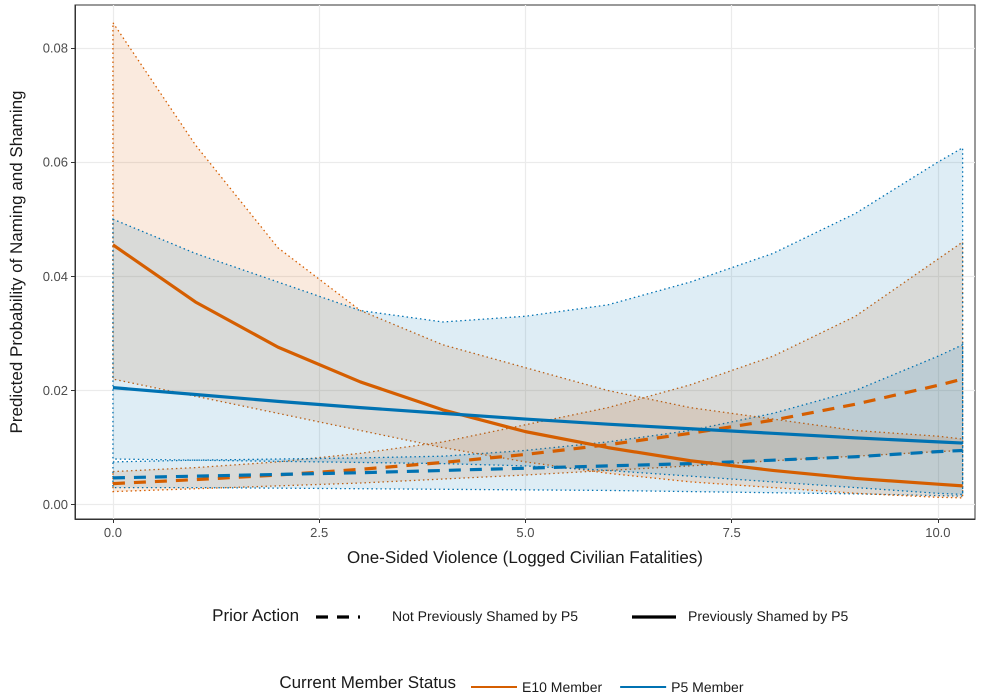  What do you see at coordinates (367, 682) in the screenshot?
I see `legend-title: Current Member Status` at bounding box center [367, 682].